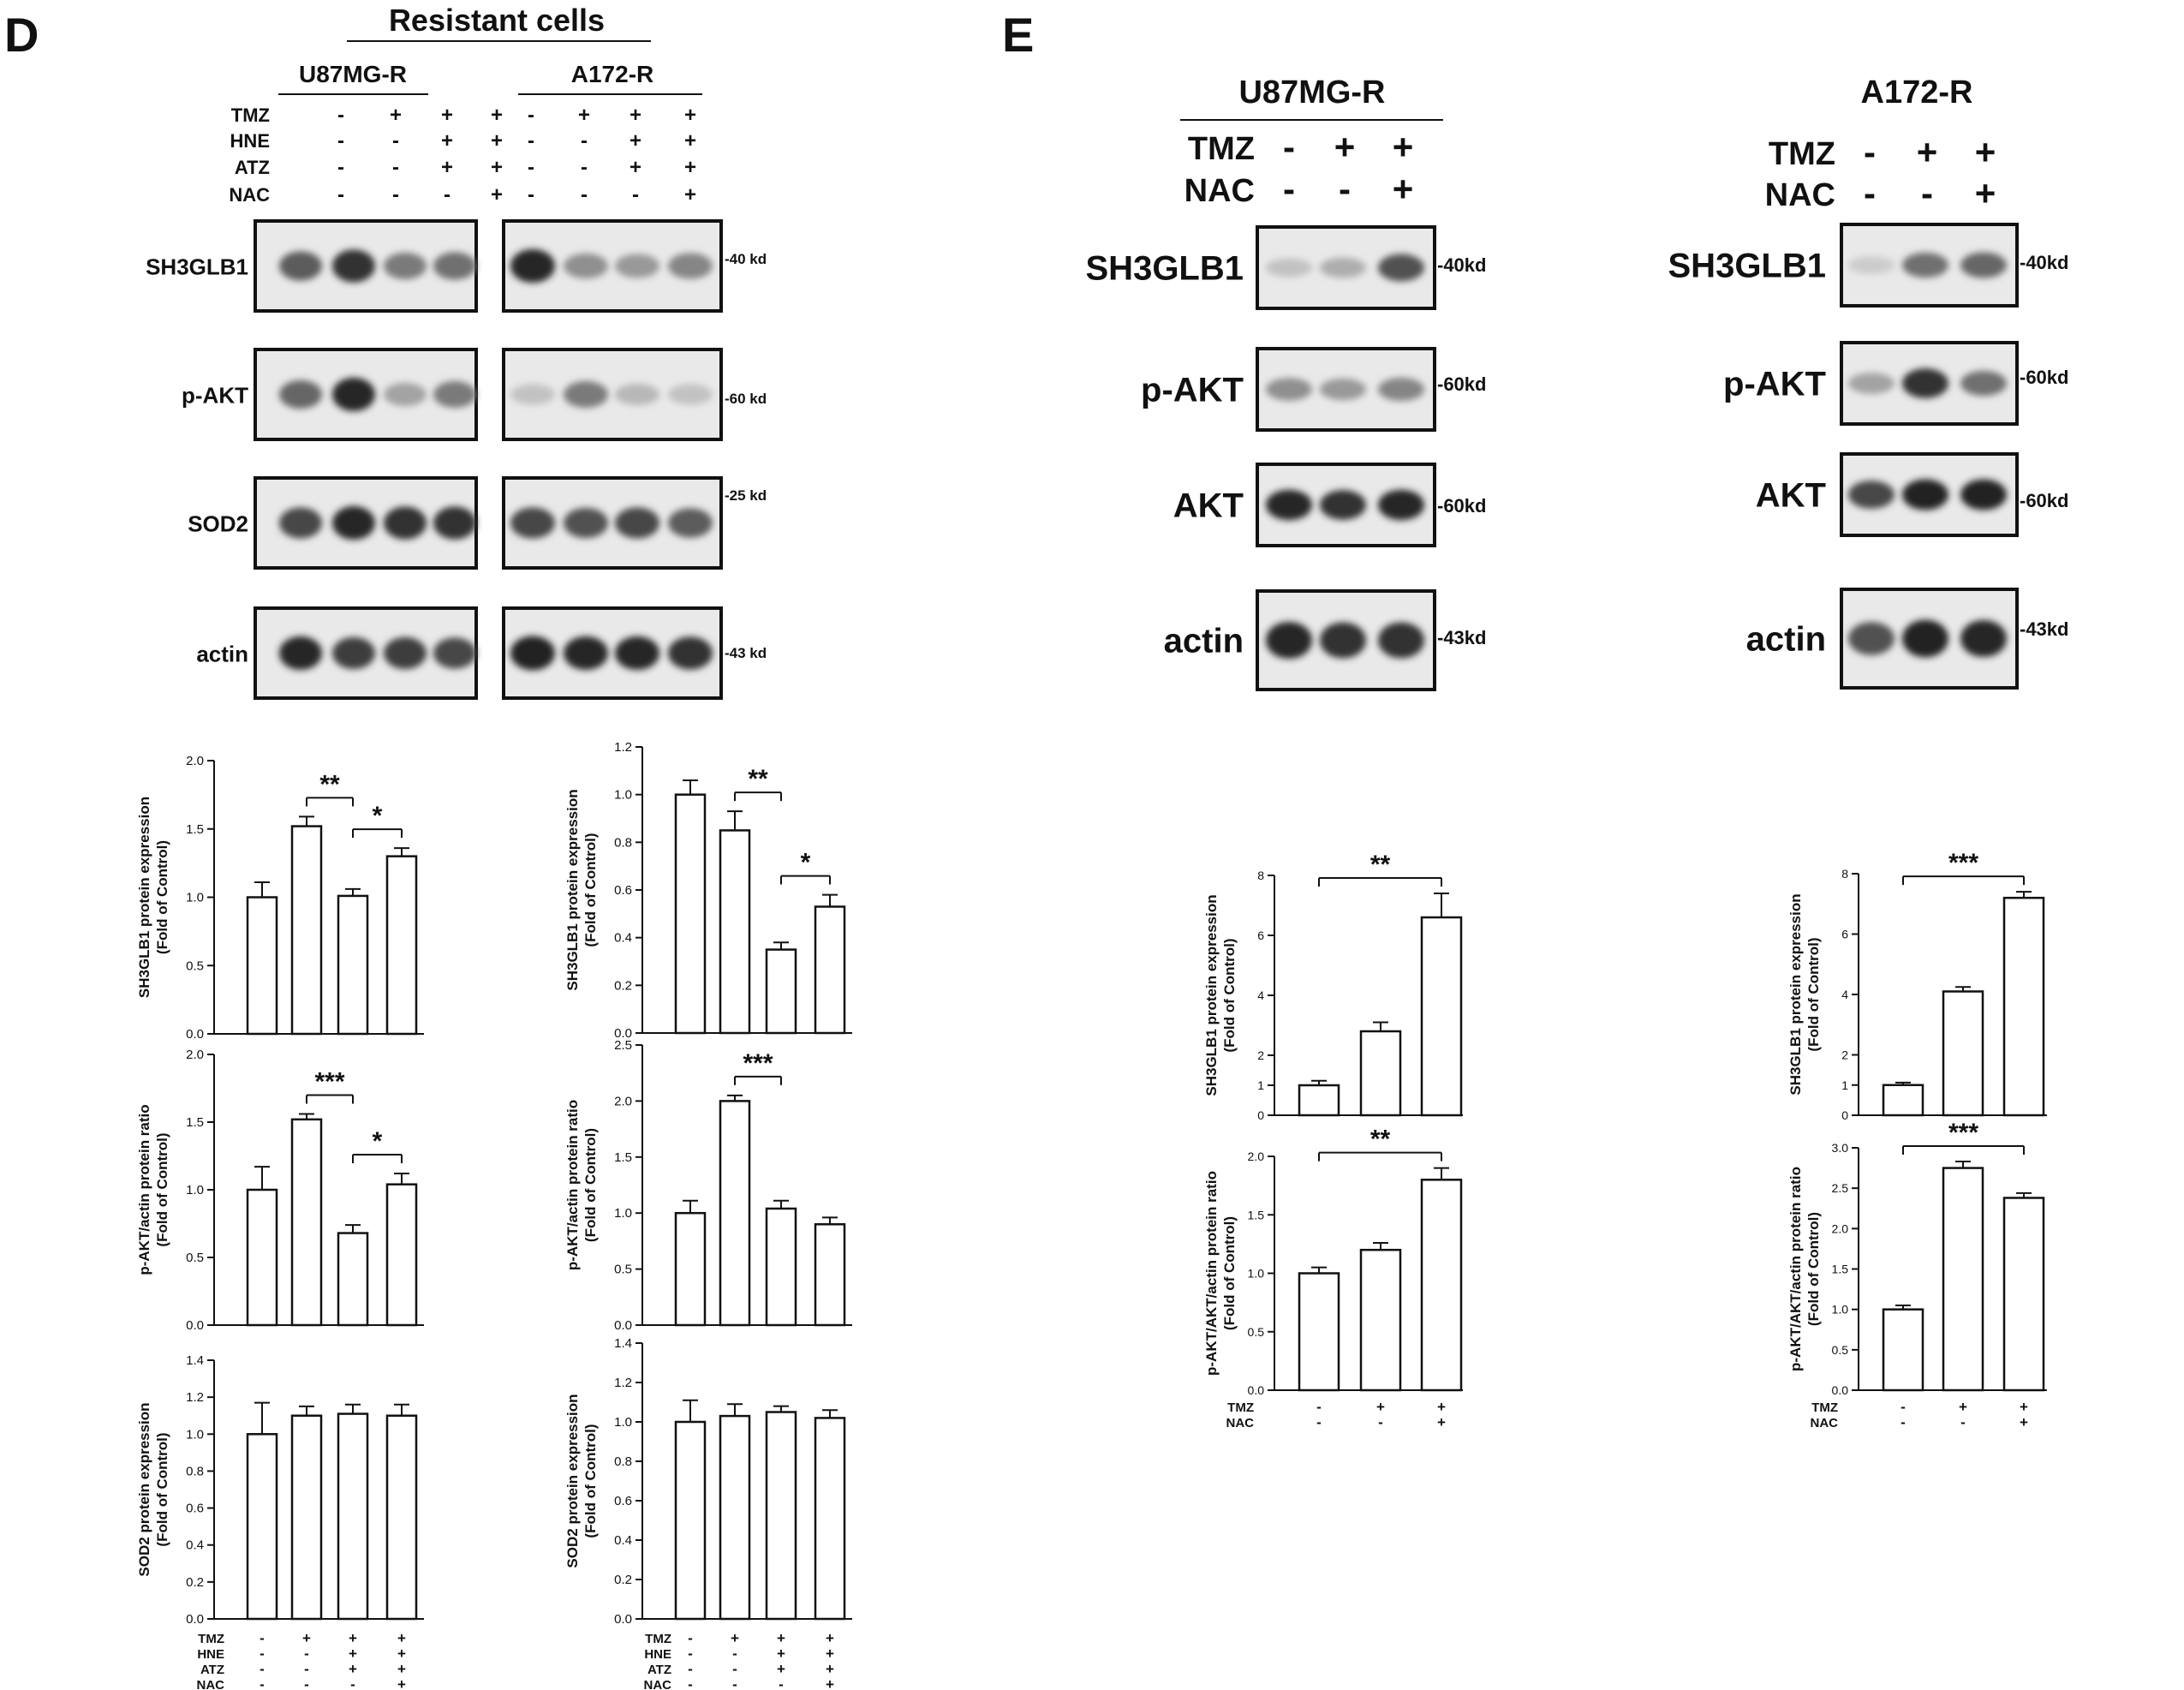  I want to click on chart-d1-tick-label: 1.0, so click(195, 898).